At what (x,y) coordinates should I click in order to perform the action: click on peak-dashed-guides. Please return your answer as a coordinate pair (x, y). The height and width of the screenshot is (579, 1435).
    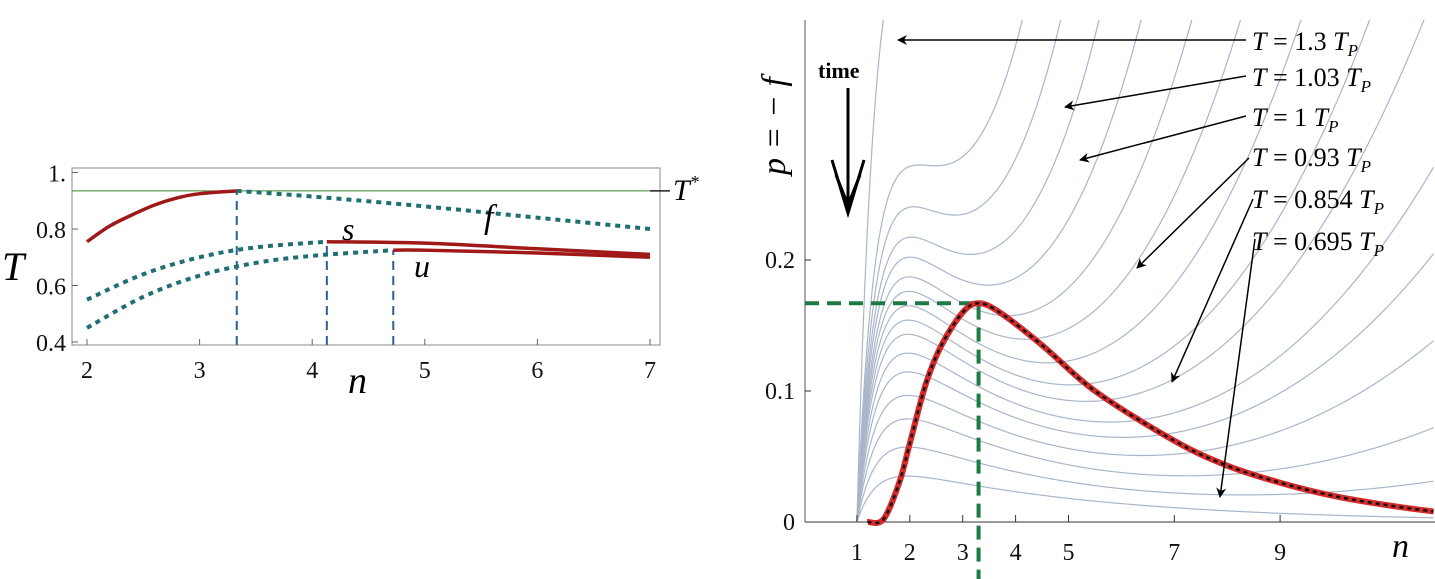
    Looking at the image, I should click on (893, 440).